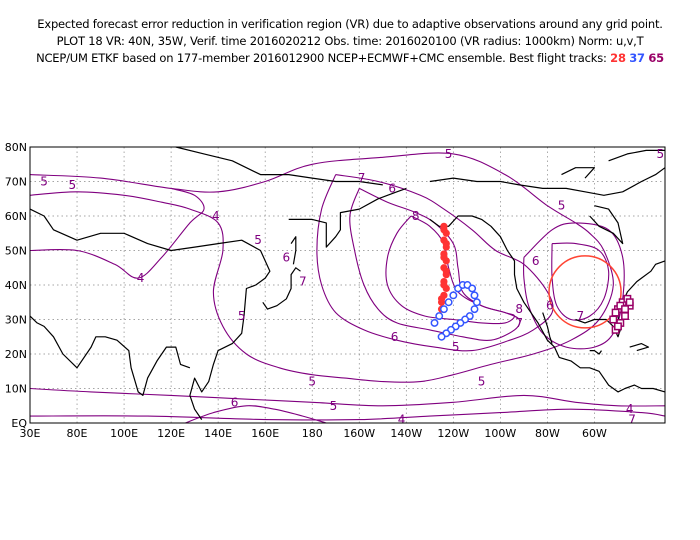  I want to click on lat-tick-label: 40N, so click(16, 285).